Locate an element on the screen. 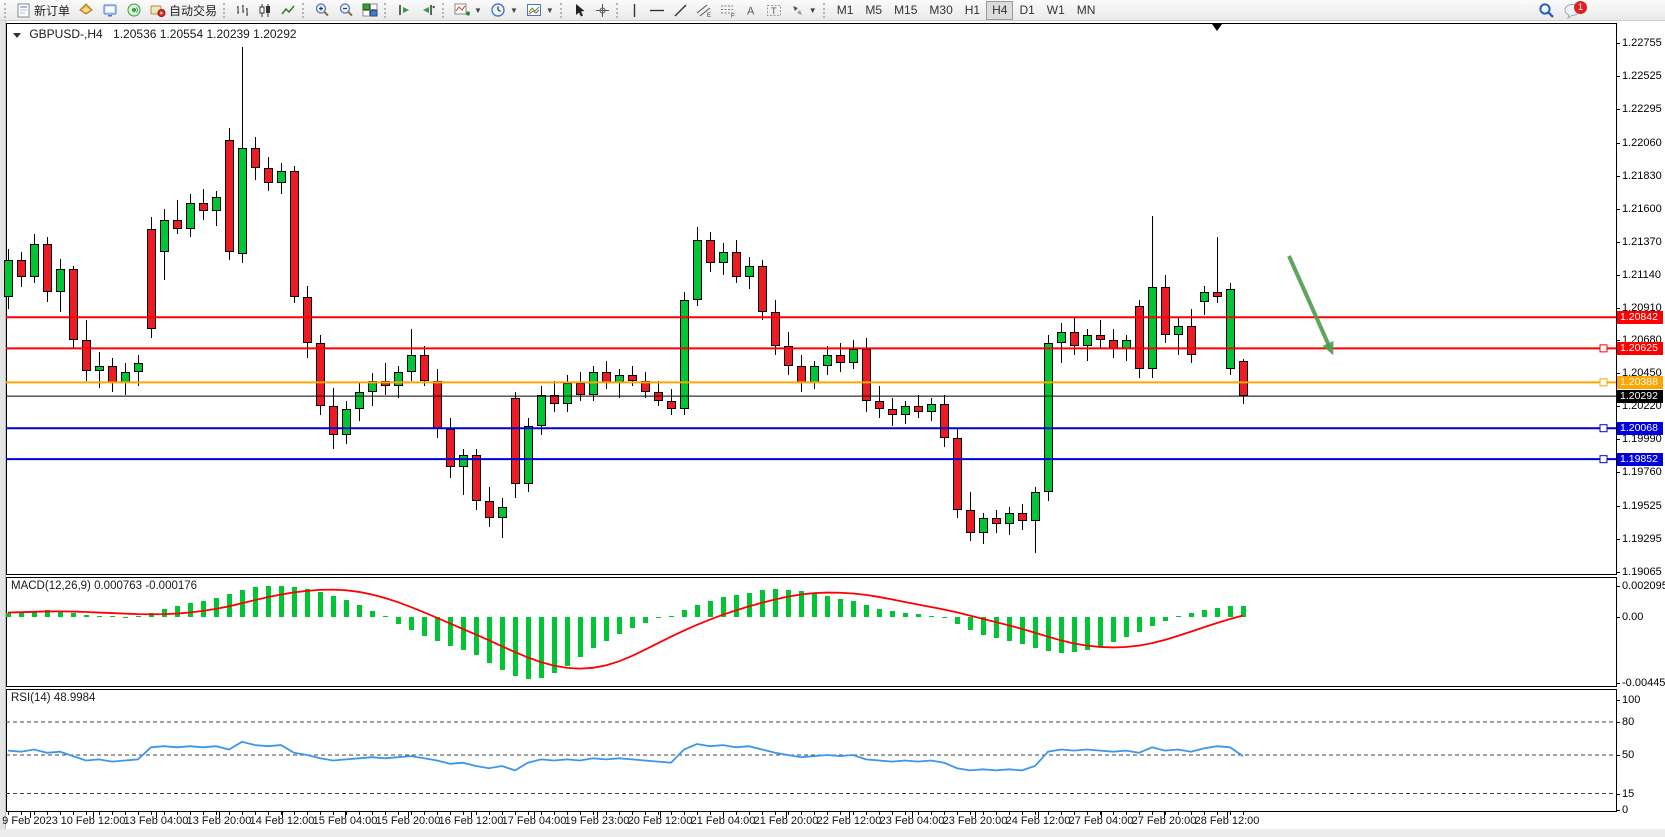  text-label-tool-button: T is located at coordinates (774, 10).